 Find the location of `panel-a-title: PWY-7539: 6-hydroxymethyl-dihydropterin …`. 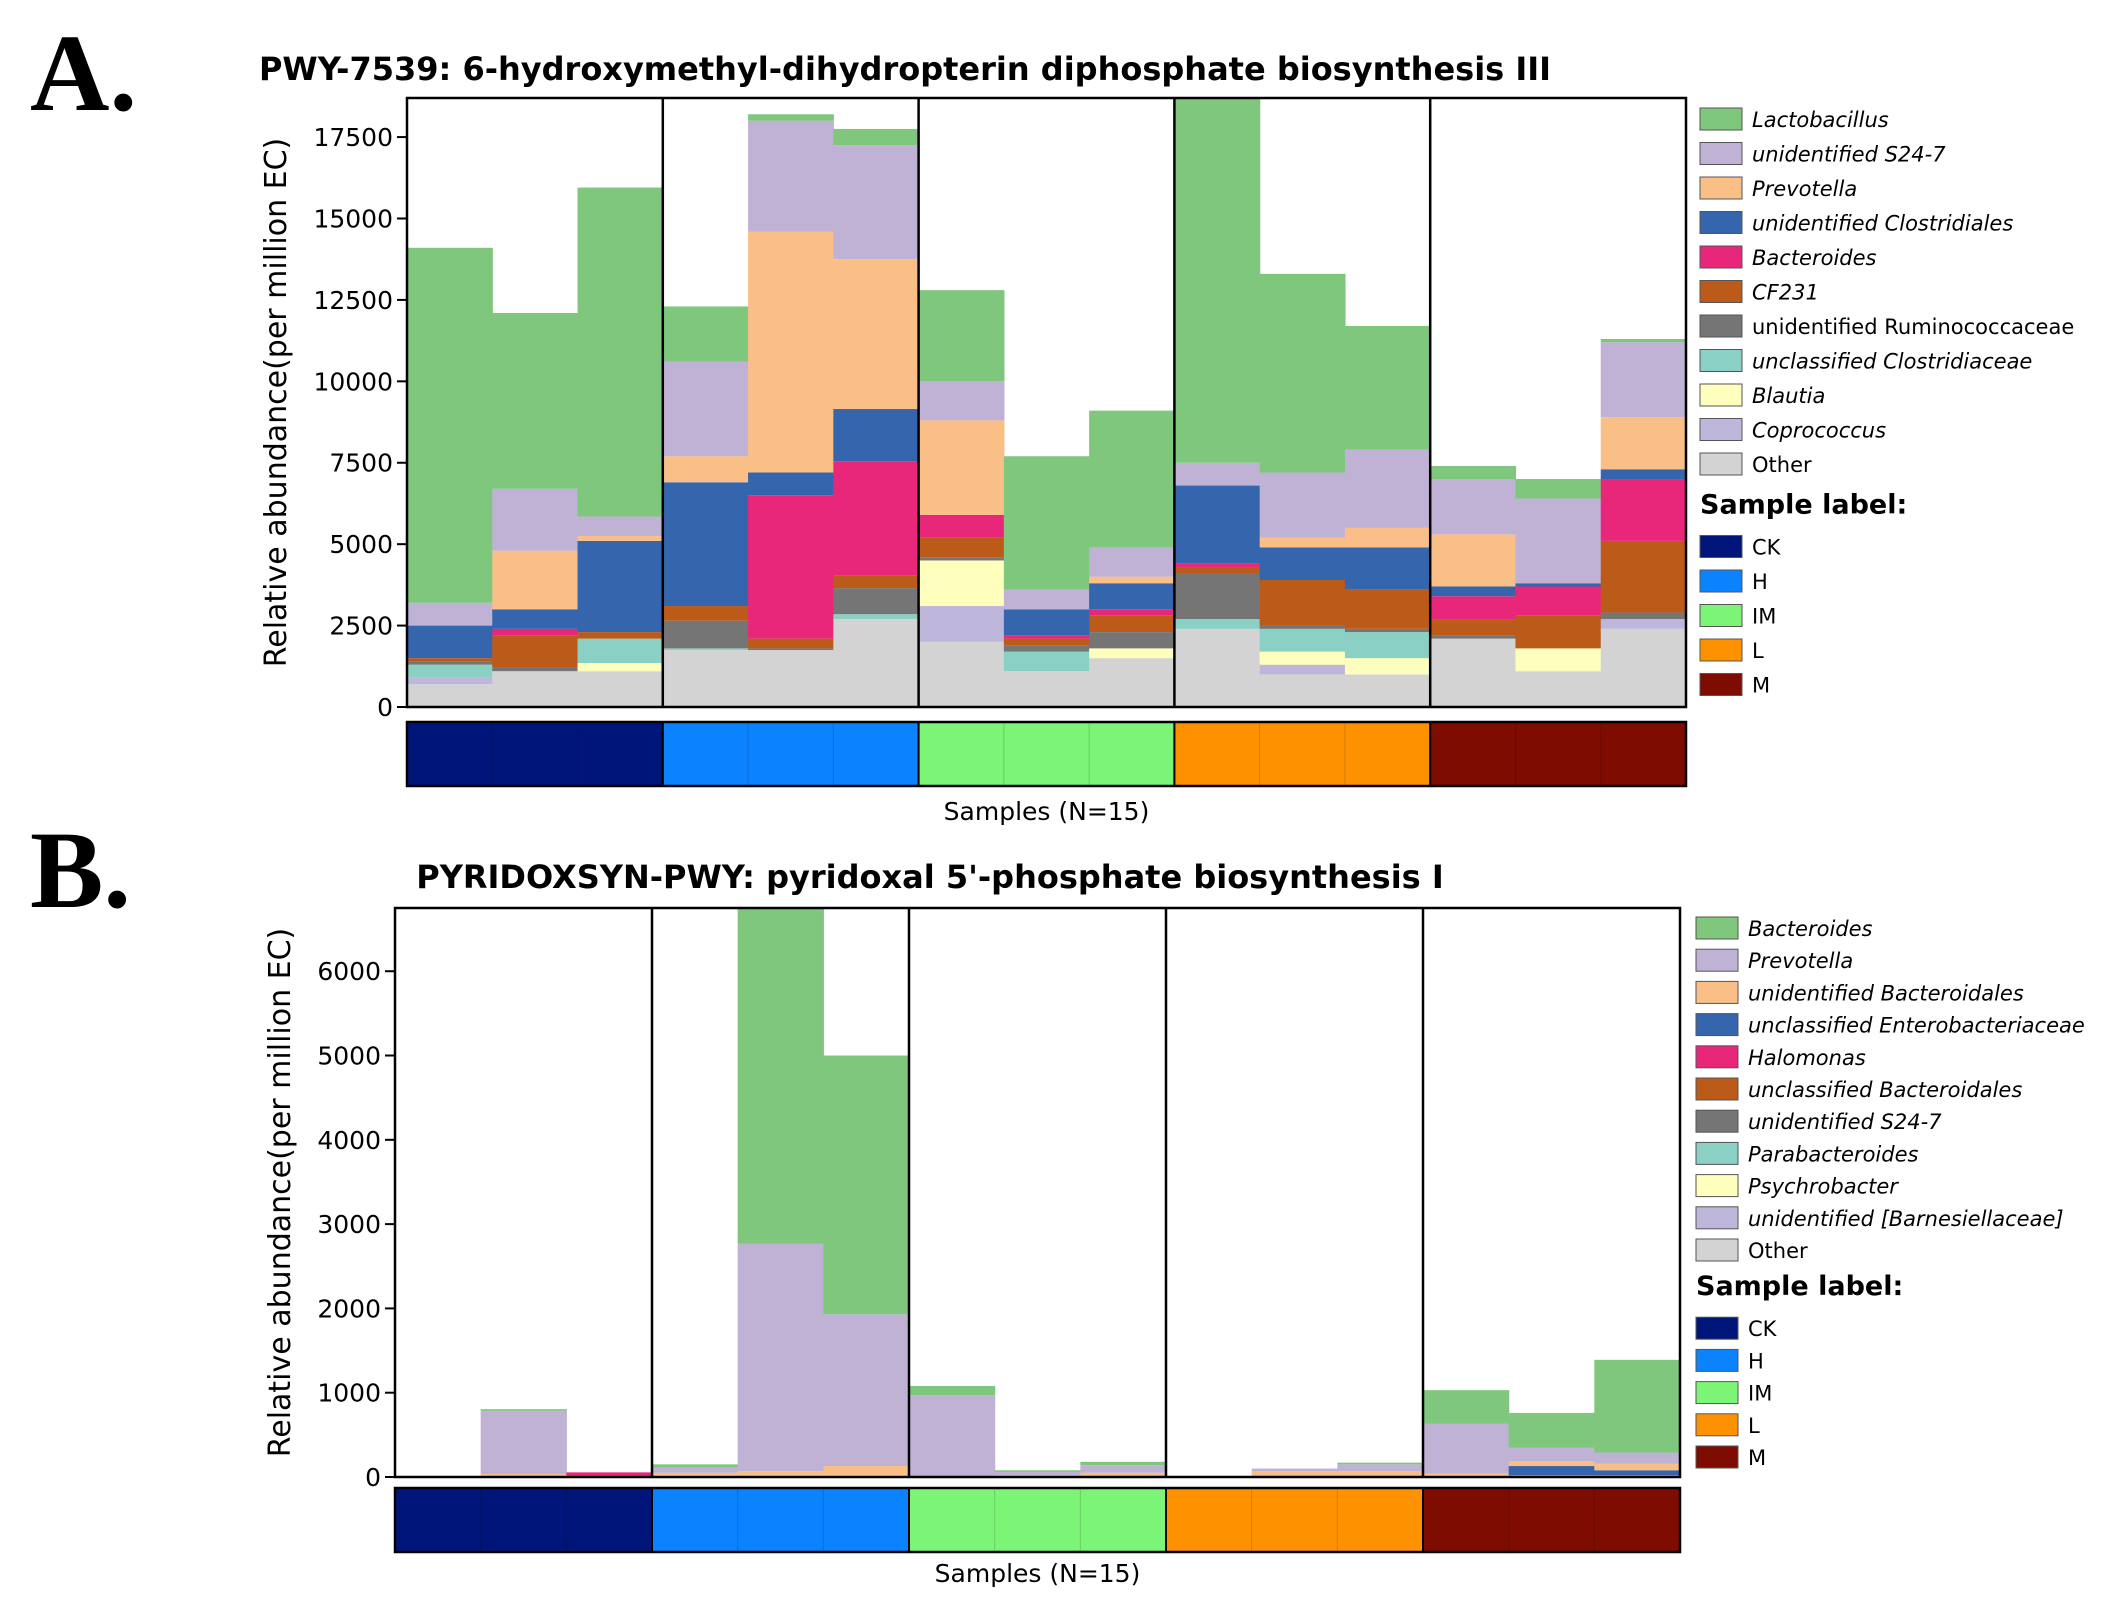

panel-a-title: PWY-7539: 6-hydroxymethyl-dihydropterin … is located at coordinates (905, 69).